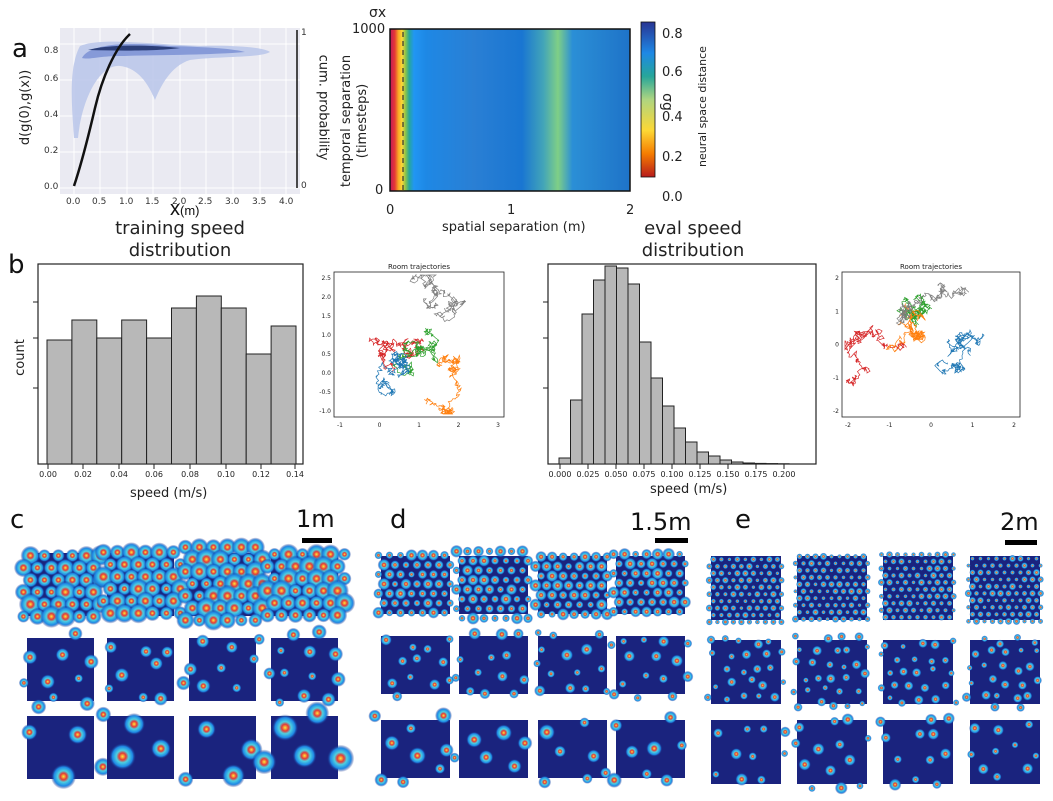 This screenshot has width=1053, height=801. What do you see at coordinates (390, 210) in the screenshot?
I see `x-tick-0: 0` at bounding box center [390, 210].